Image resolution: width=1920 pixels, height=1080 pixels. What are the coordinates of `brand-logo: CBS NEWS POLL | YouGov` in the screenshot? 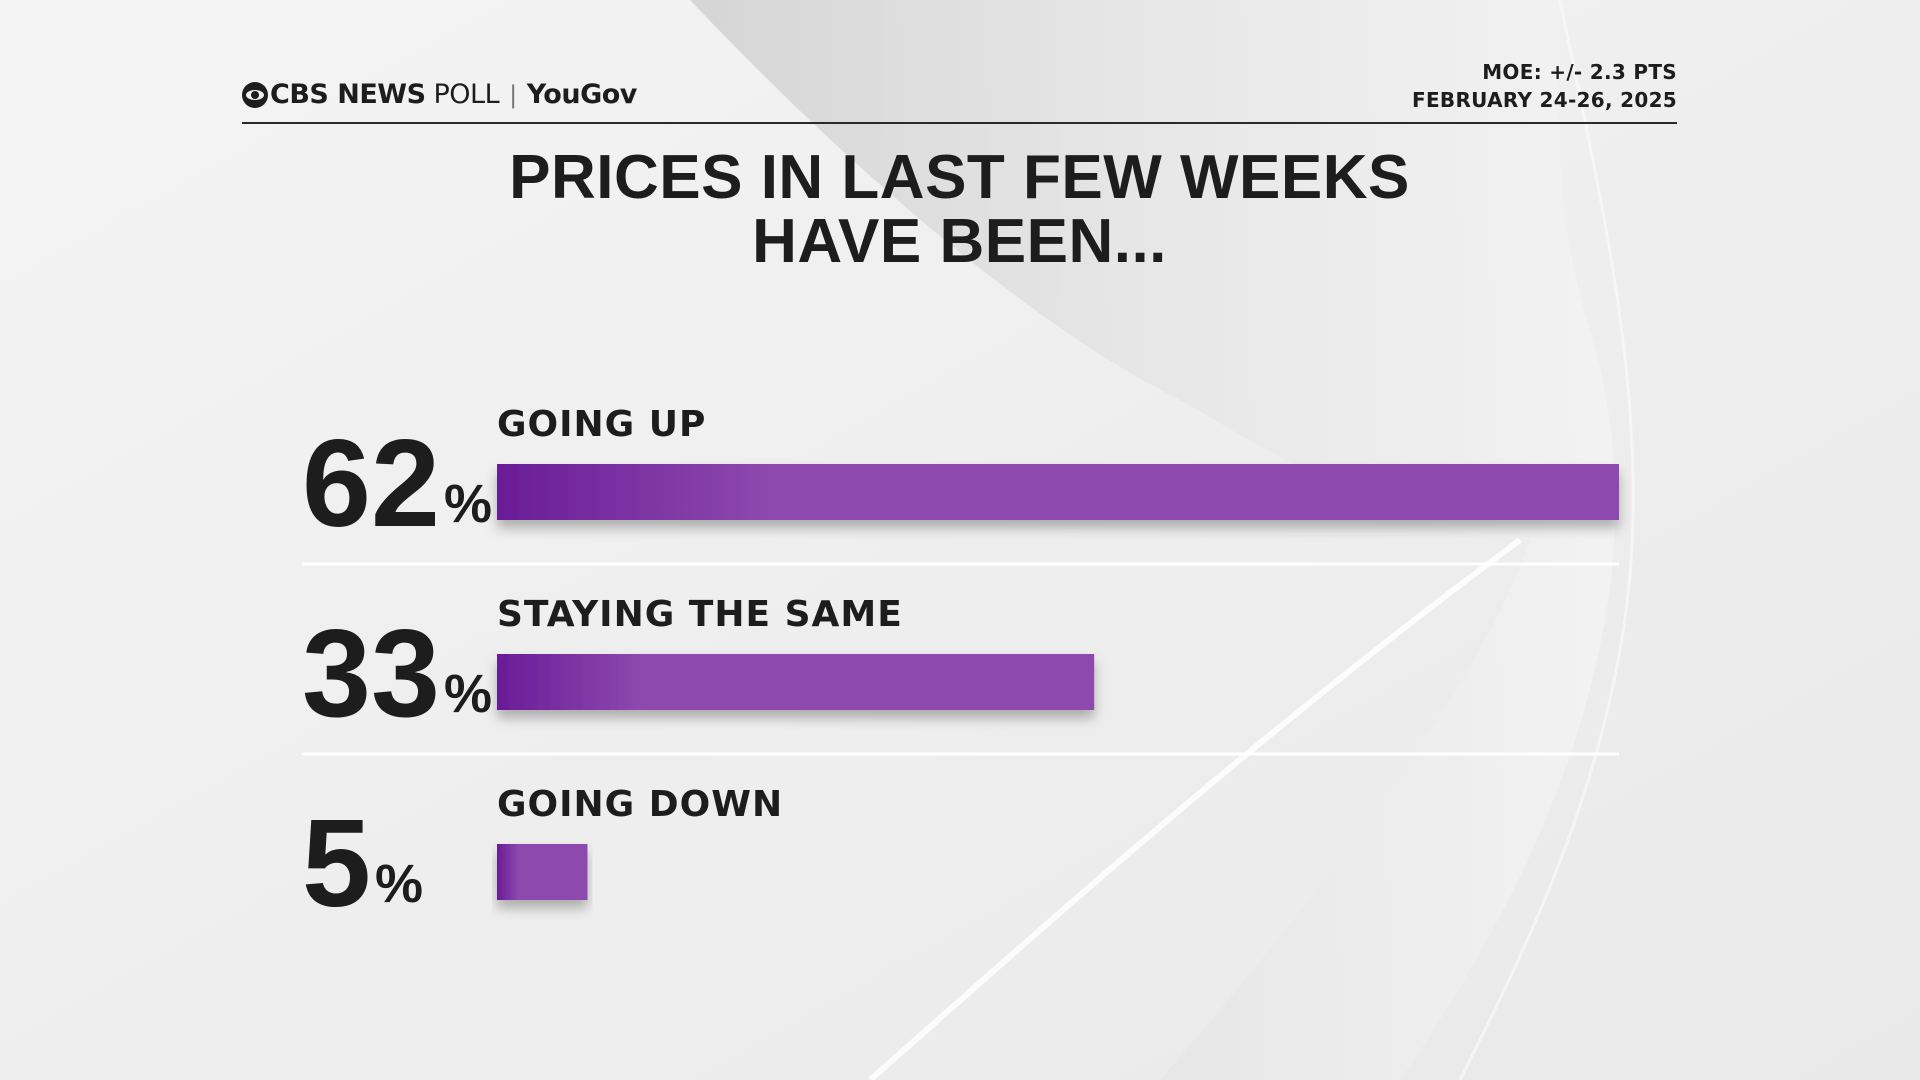 It's located at (439, 94).